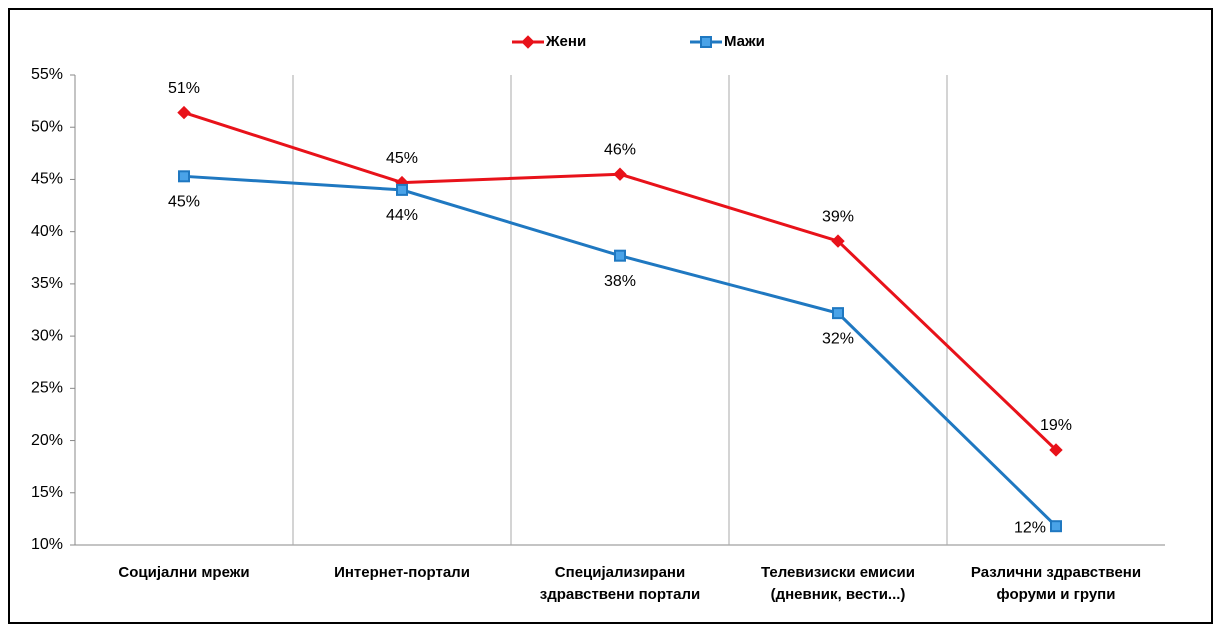 This screenshot has height=632, width=1221. Describe the element at coordinates (402, 215) in the screenshot. I see `data-label: 44%` at that location.